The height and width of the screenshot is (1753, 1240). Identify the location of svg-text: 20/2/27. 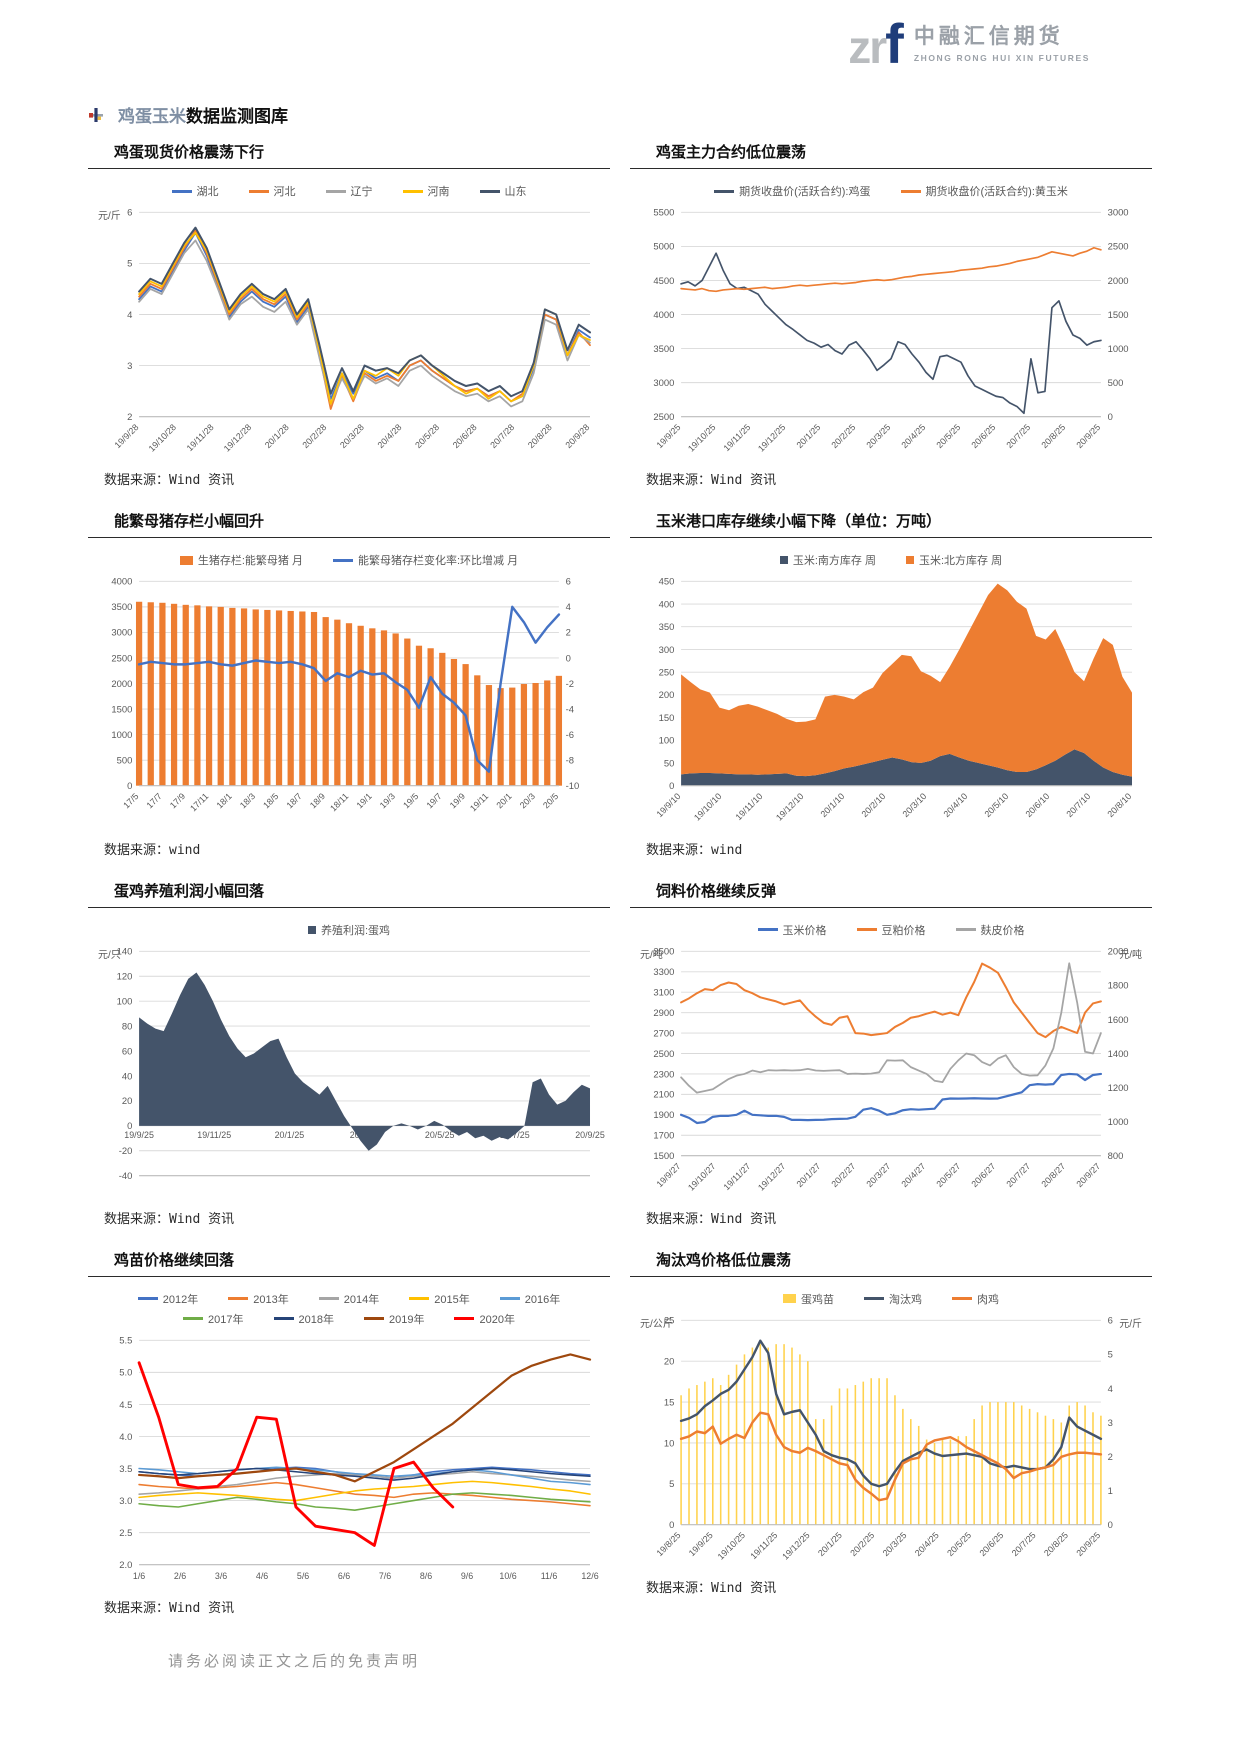
(843, 1175).